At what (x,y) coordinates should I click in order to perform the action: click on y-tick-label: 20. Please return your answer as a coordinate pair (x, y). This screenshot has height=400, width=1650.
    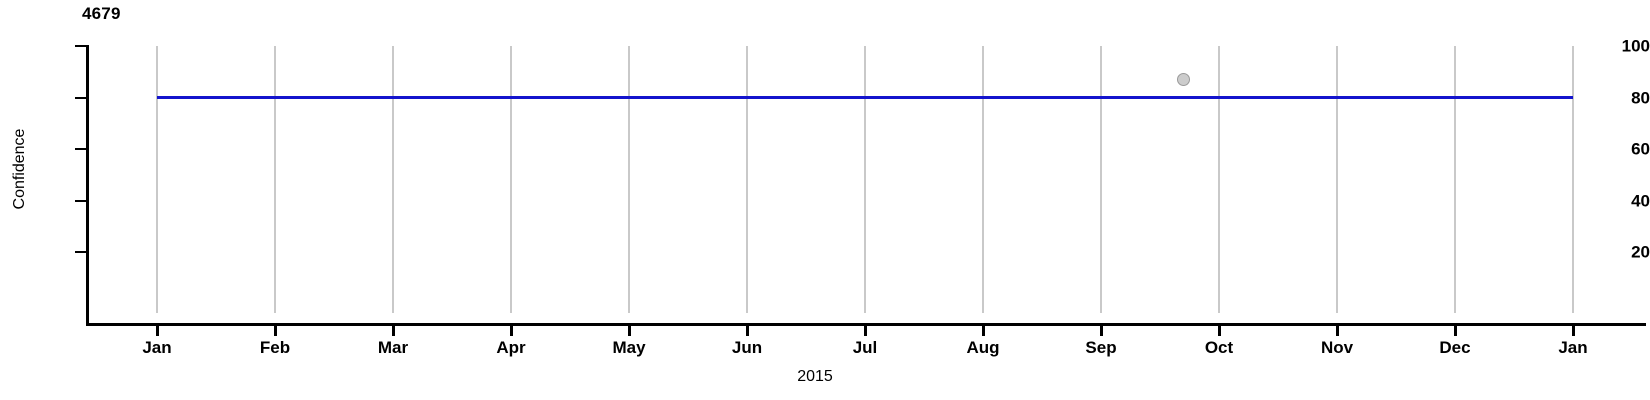
    Looking at the image, I should click on (1640, 252).